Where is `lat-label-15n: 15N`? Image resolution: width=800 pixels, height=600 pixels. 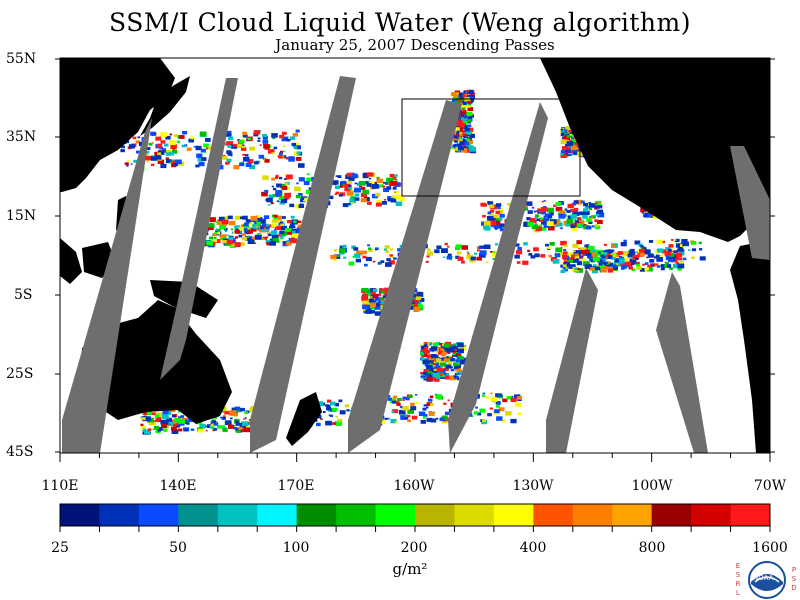 lat-label-15n: 15N is located at coordinates (21, 216).